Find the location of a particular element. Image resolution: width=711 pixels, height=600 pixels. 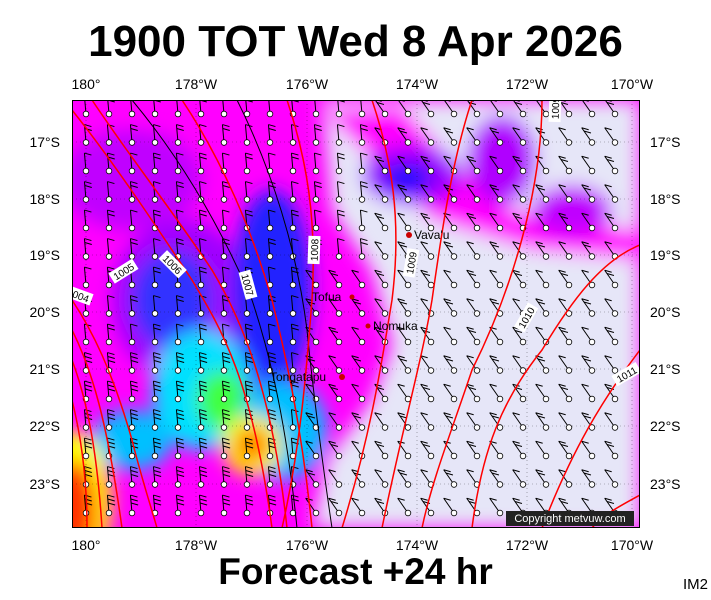

lat-label-22s: 22°S is located at coordinates (44, 426).